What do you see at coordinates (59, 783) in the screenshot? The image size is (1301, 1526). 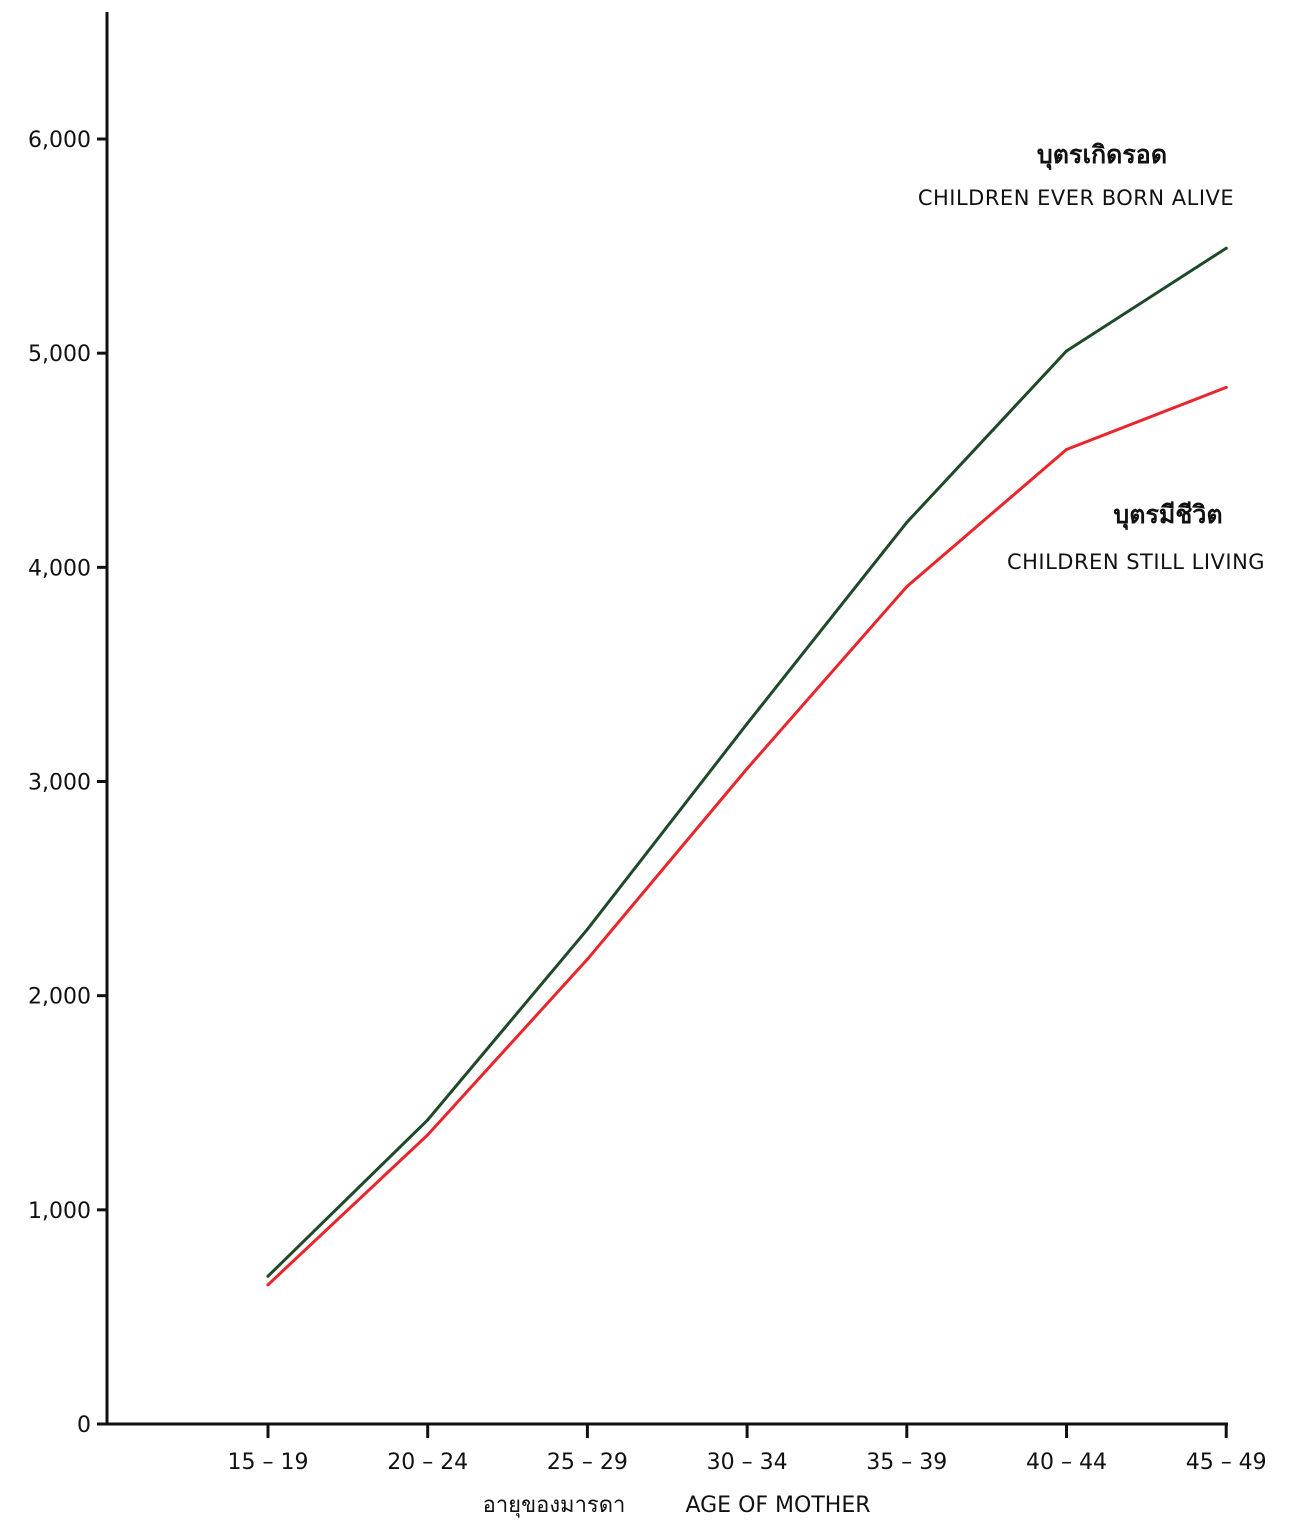 I see `y-tick-label: 3,000` at bounding box center [59, 783].